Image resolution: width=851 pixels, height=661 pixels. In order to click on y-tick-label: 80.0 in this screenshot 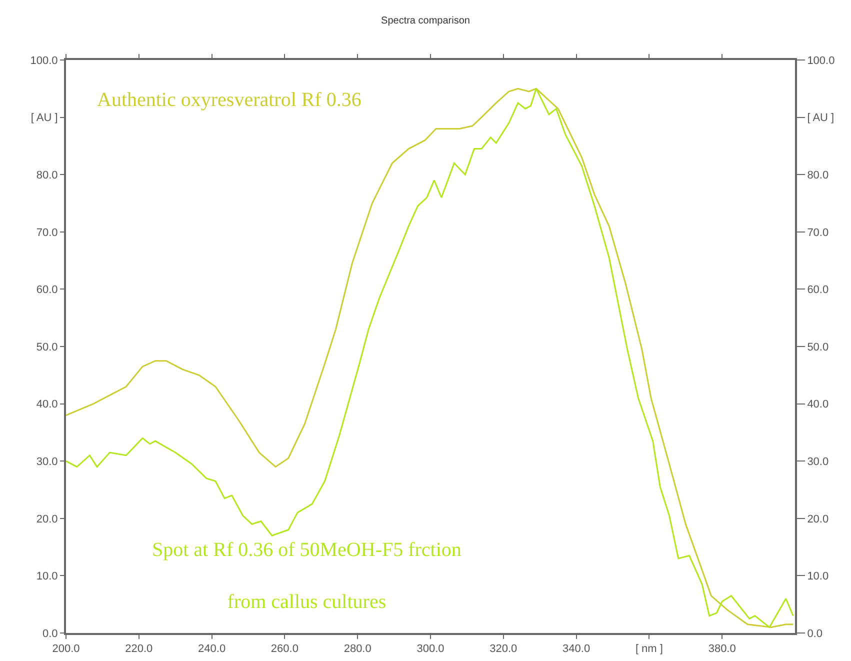, I will do `click(47, 175)`.